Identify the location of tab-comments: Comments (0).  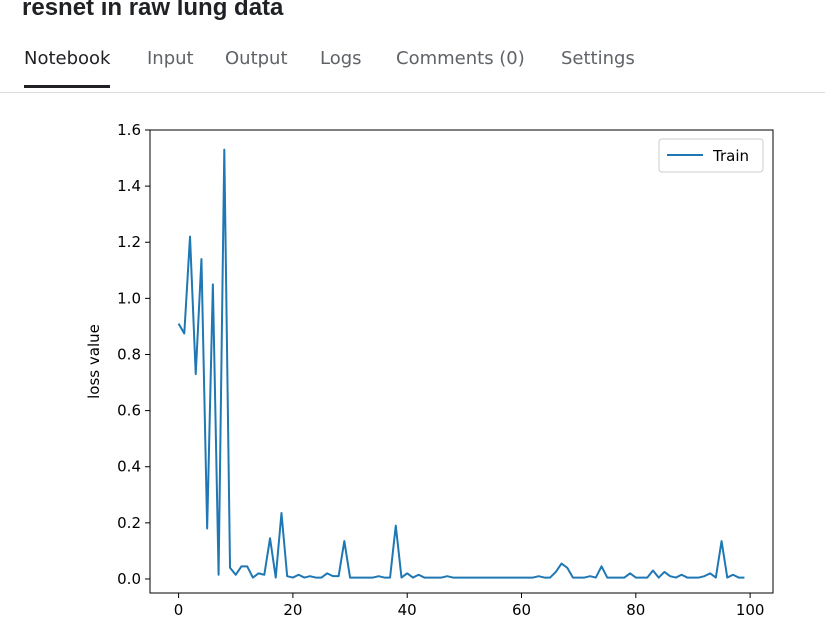
(460, 58).